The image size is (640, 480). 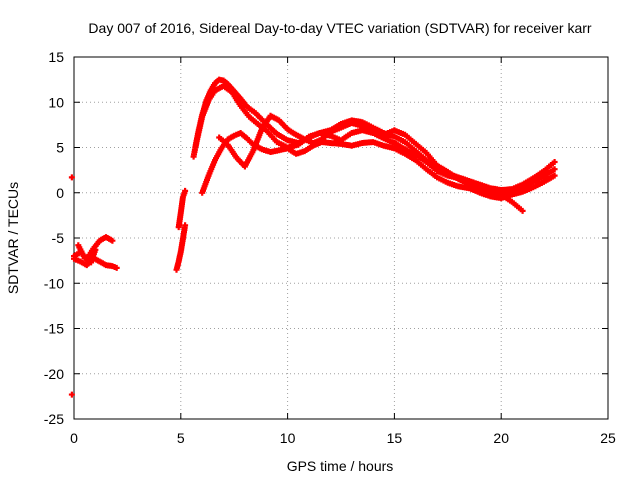 I want to click on x-axis-label: GPS time / hours, so click(x=340, y=466).